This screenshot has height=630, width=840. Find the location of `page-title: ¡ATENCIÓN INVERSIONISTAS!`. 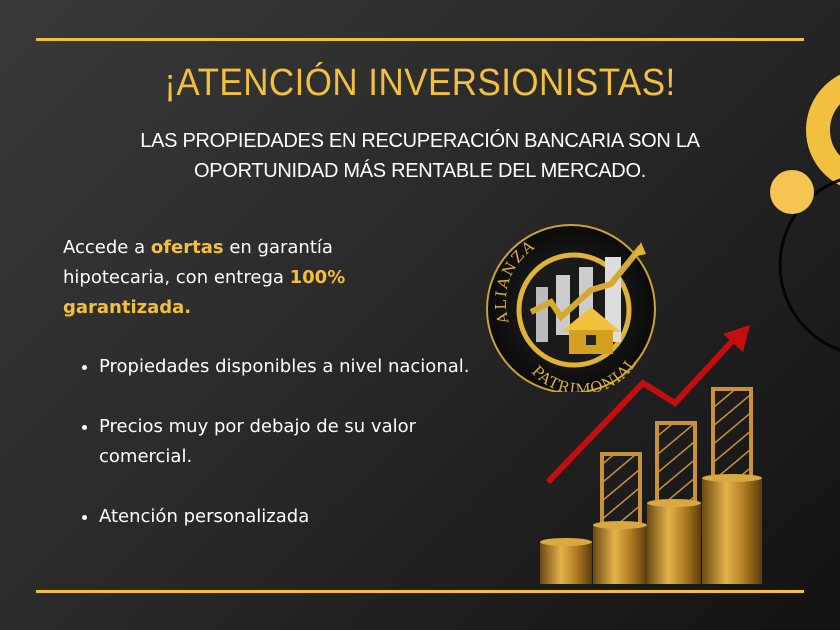

page-title: ¡ATENCIÓN INVERSIONISTAS! is located at coordinates (420, 83).